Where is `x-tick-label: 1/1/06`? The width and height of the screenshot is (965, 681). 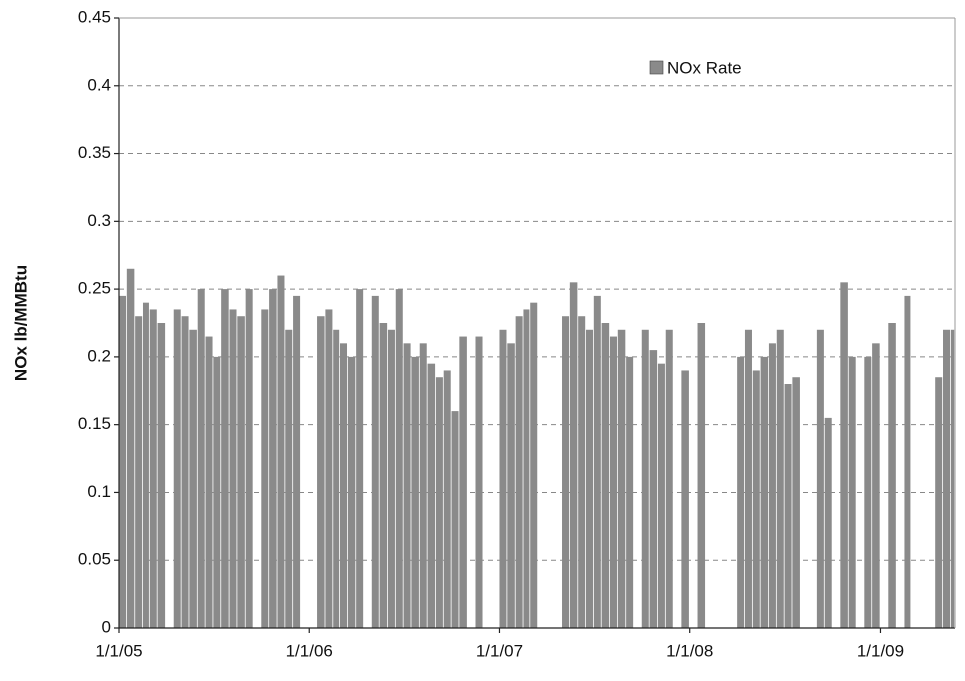 x-tick-label: 1/1/06 is located at coordinates (309, 650).